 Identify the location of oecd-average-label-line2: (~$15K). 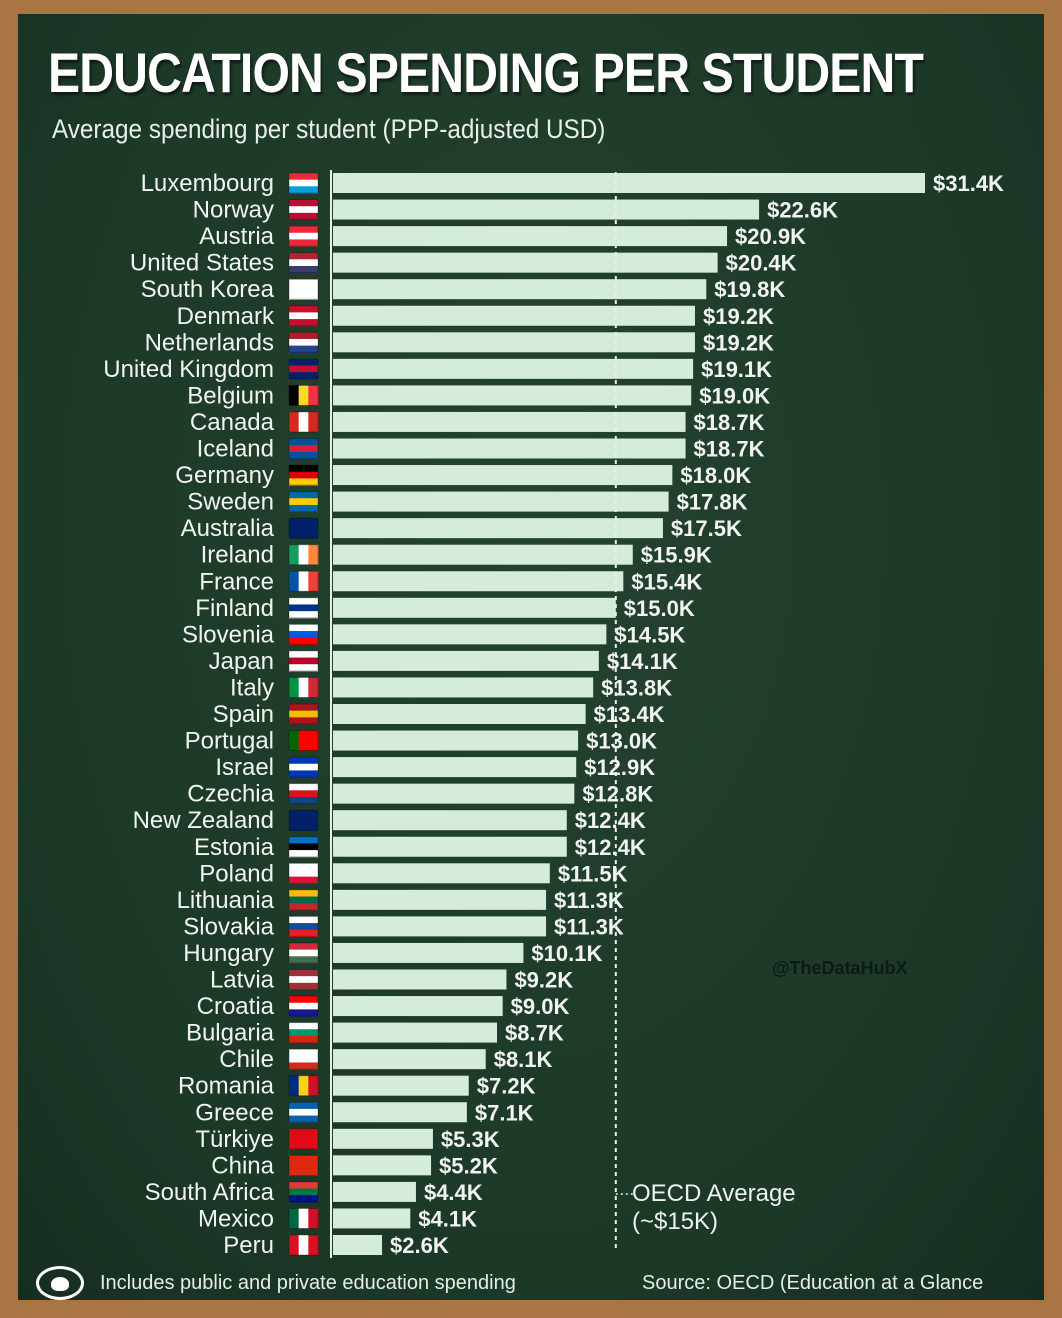
(675, 1221).